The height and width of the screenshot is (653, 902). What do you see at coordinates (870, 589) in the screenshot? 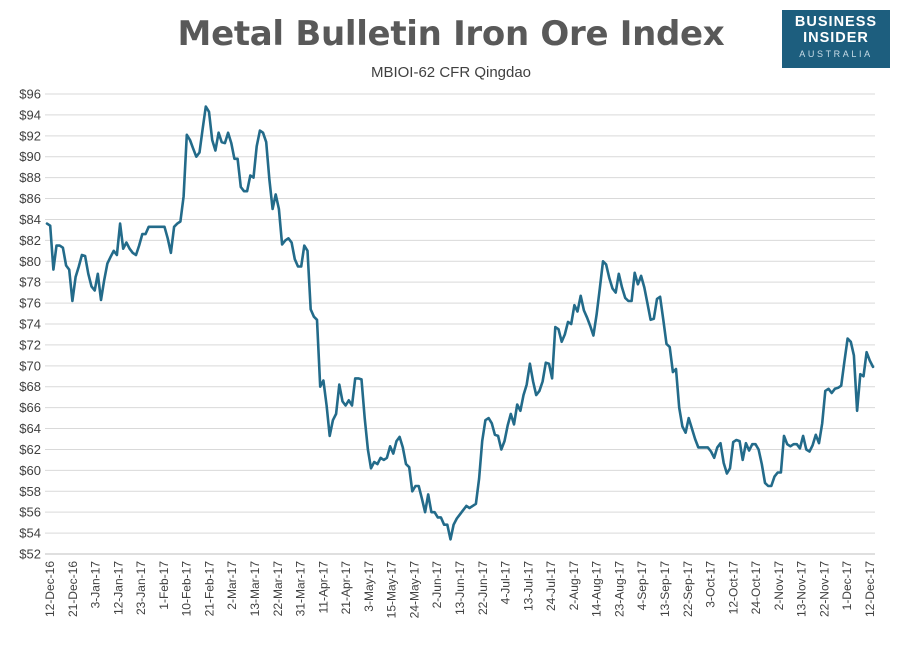
I see `x-tick-label: 12-Dec-17` at bounding box center [870, 589].